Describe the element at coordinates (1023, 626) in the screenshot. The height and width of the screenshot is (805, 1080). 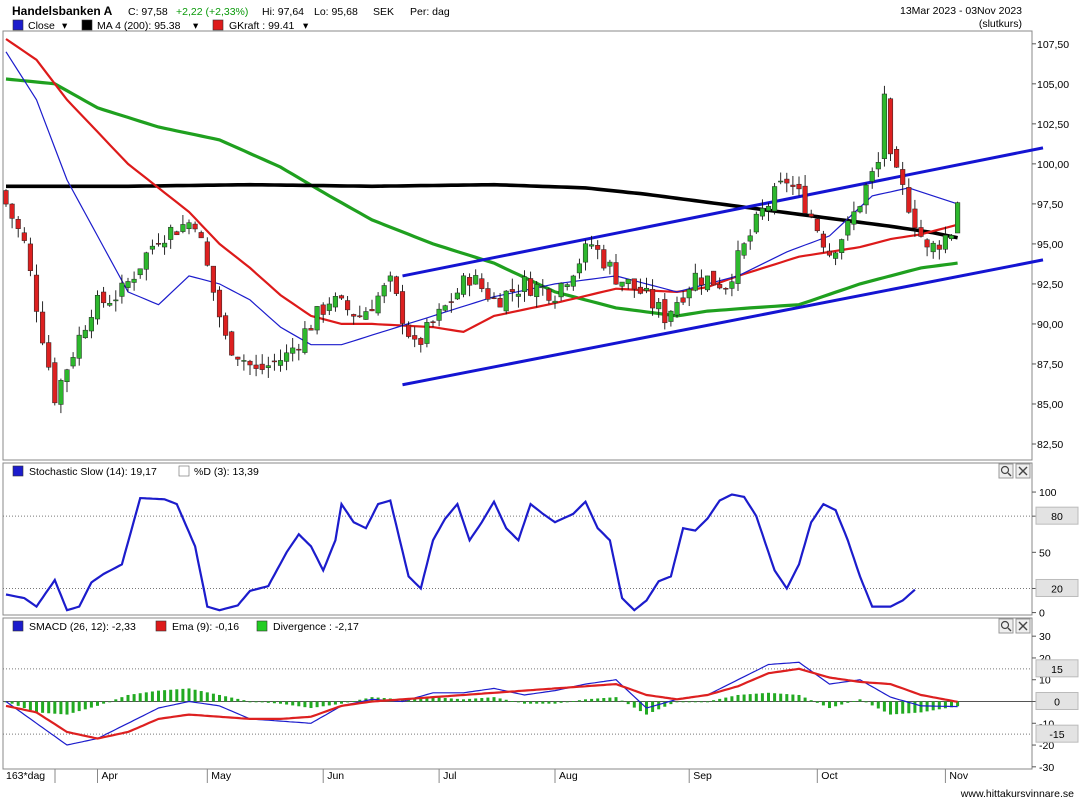
I see `macd-close-icon` at that location.